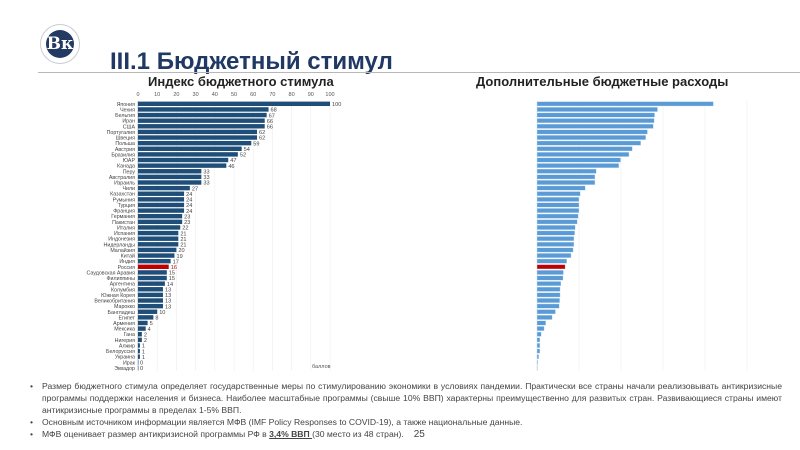 This screenshot has height=450, width=800. What do you see at coordinates (143, 352) in the screenshot?
I see `data-label: 1` at bounding box center [143, 352].